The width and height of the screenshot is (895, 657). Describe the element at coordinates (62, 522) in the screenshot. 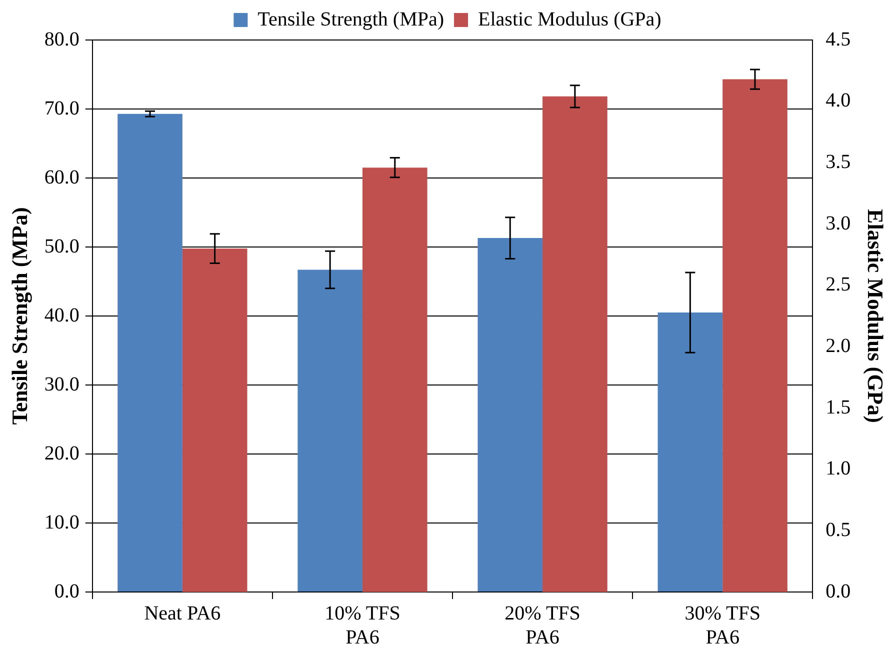

I see `y-tick-label: 10.0` at that location.